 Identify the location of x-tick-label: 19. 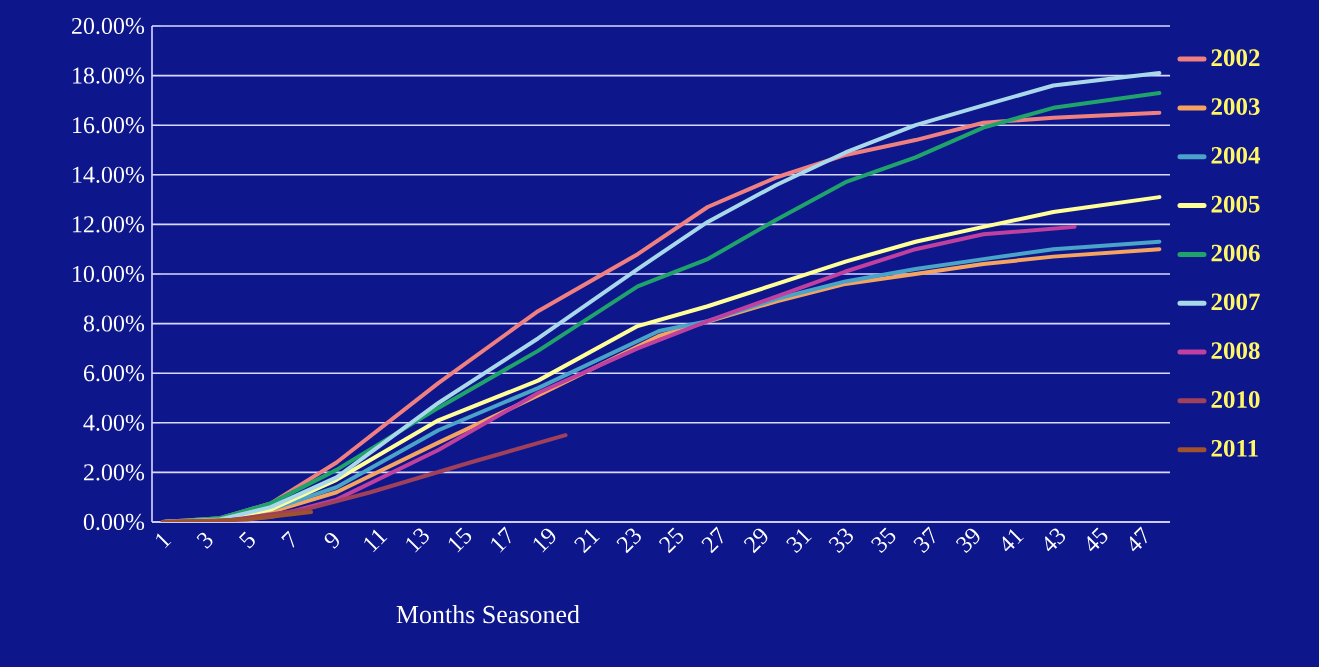
(544, 540).